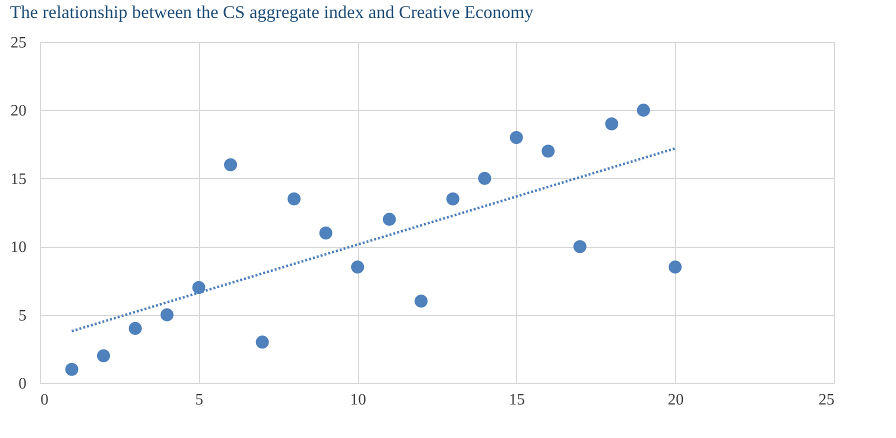 This screenshot has height=438, width=896. Describe the element at coordinates (22, 315) in the screenshot. I see `y-tick-label: 5` at that location.